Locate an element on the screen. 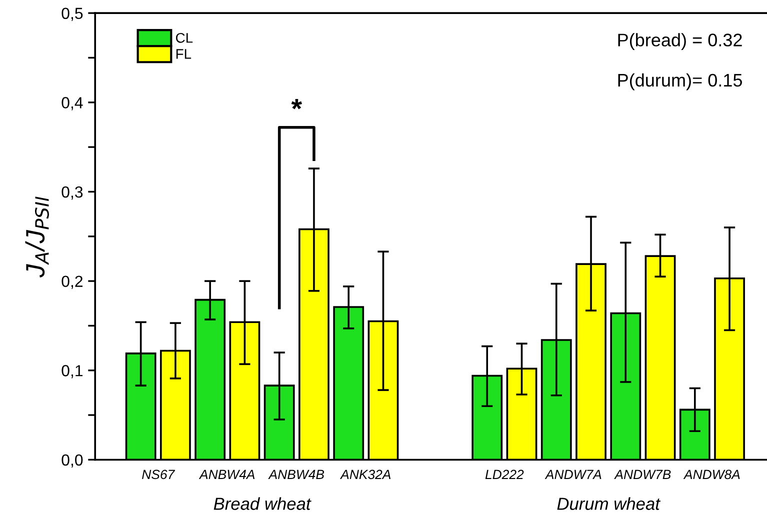  x-tick-label: LD222 is located at coordinates (504, 474).